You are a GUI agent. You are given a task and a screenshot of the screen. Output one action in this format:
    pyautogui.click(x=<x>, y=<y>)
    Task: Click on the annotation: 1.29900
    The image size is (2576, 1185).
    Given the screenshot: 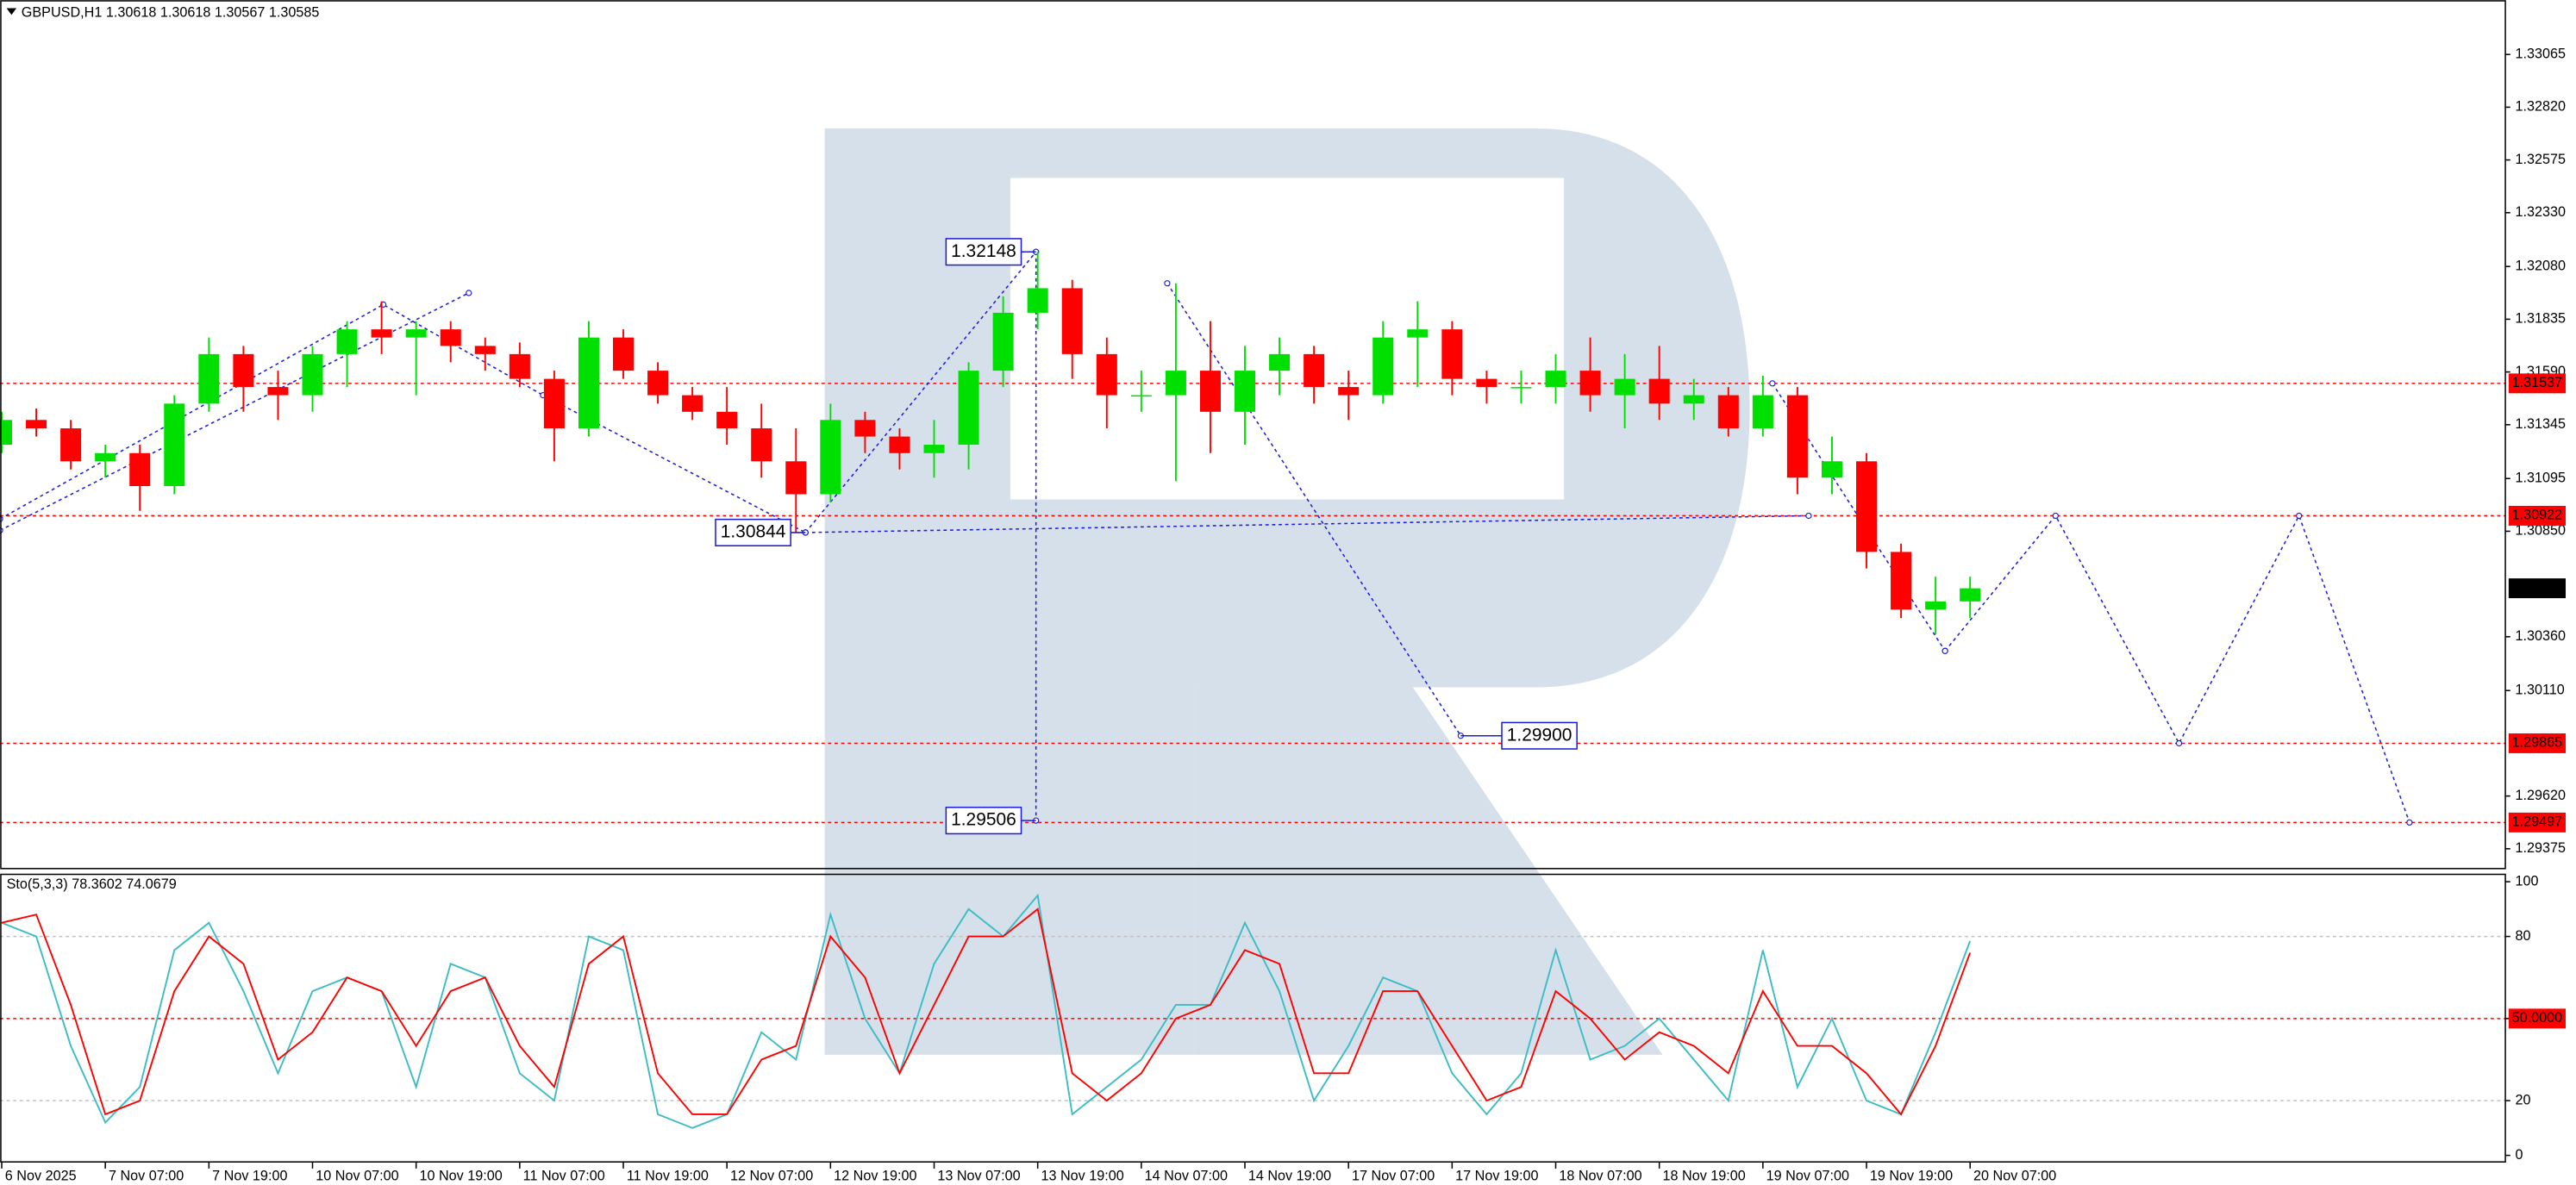 What is the action you would take?
    pyautogui.click(x=1540, y=735)
    